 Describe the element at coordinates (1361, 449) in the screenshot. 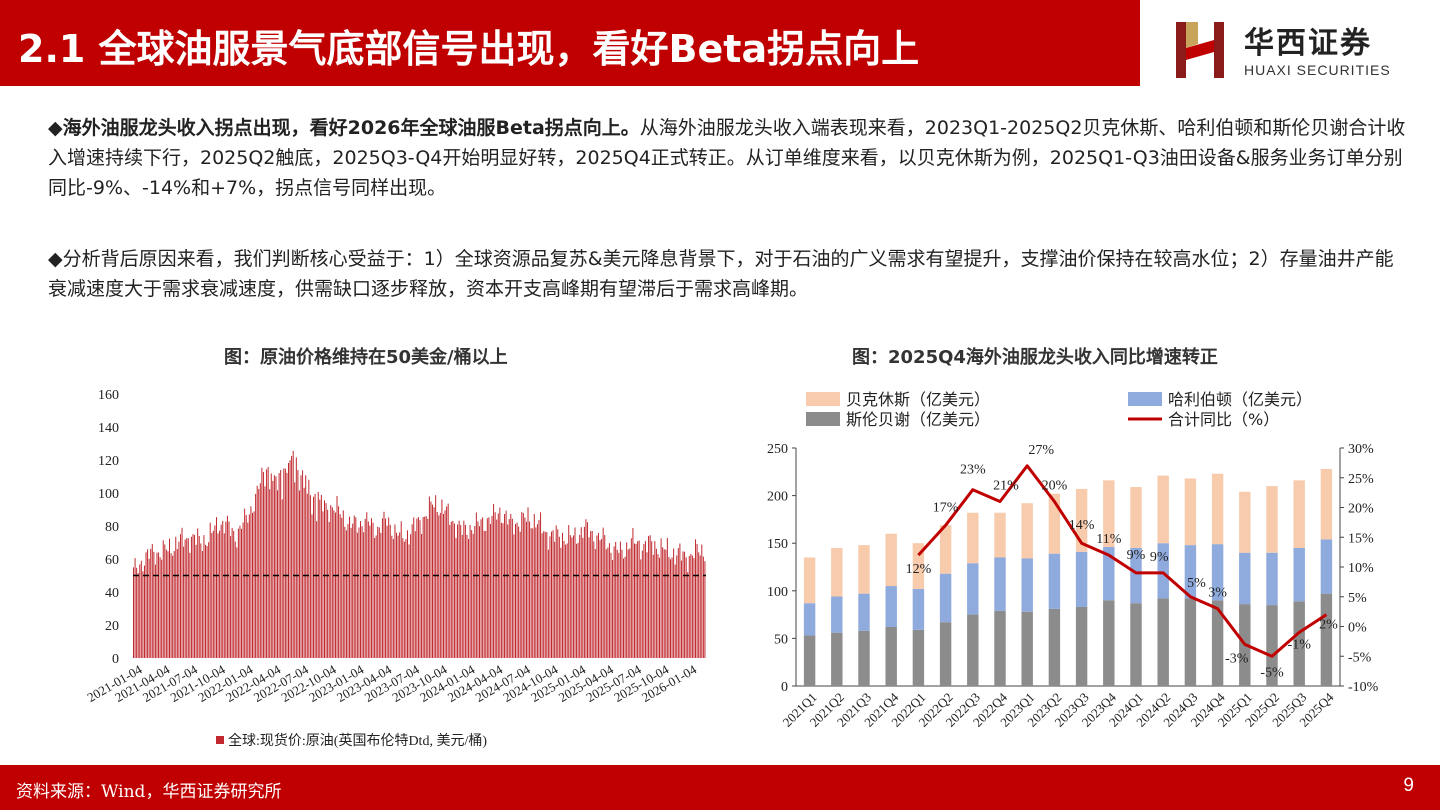

I see `chart2-right-tick-label: 30%` at that location.